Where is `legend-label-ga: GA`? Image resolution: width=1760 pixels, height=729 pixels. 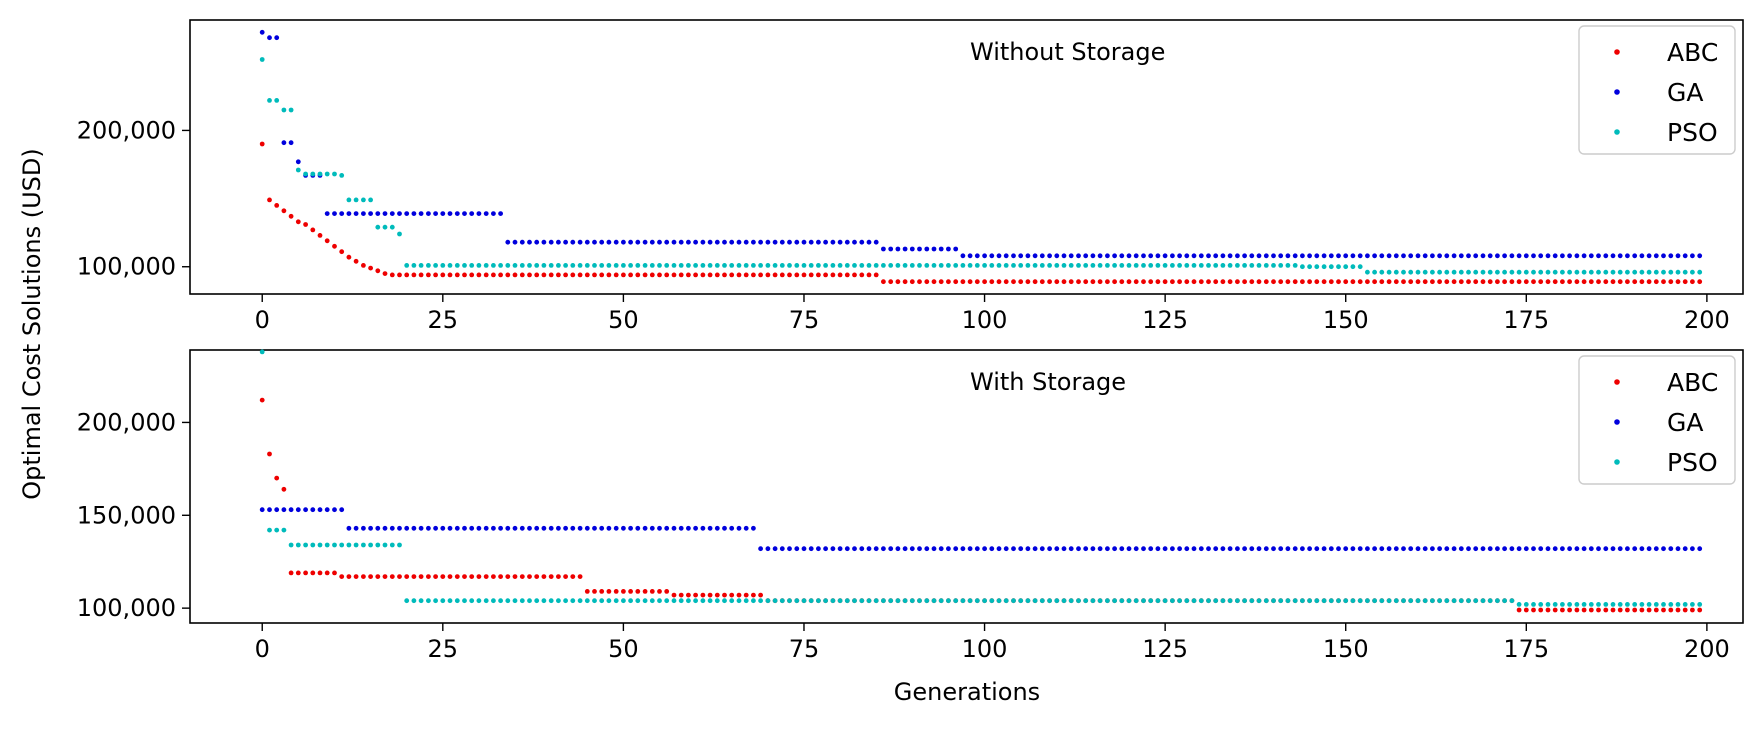
legend-label-ga: GA is located at coordinates (1685, 92).